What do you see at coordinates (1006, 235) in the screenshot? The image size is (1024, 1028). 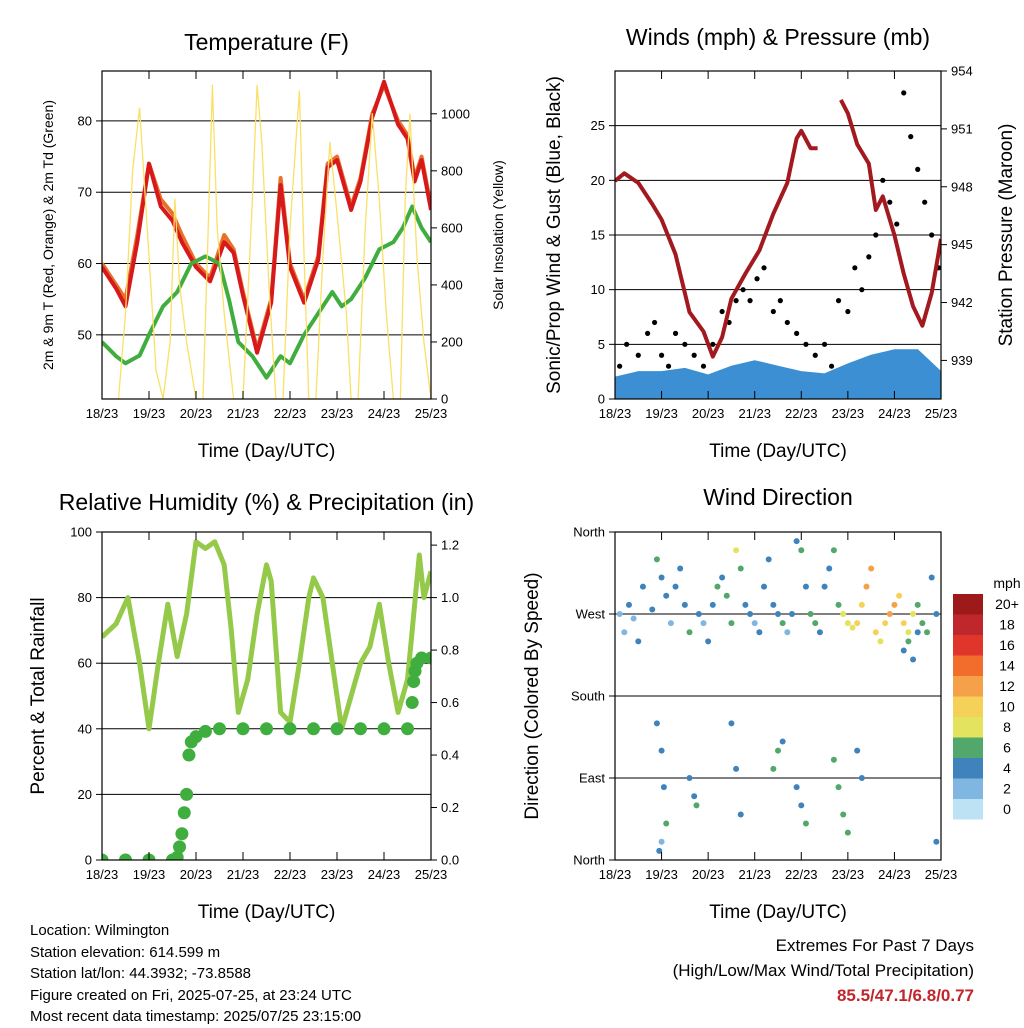 I see `y2-axis-label: Station Pressure (Maroon)` at bounding box center [1006, 235].